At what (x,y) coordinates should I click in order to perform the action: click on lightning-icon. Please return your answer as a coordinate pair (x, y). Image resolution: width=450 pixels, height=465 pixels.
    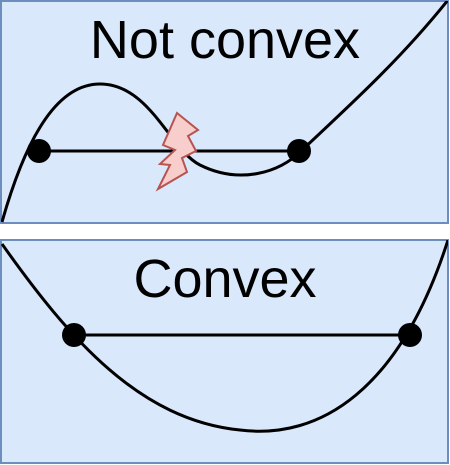
    Looking at the image, I should click on (177, 151).